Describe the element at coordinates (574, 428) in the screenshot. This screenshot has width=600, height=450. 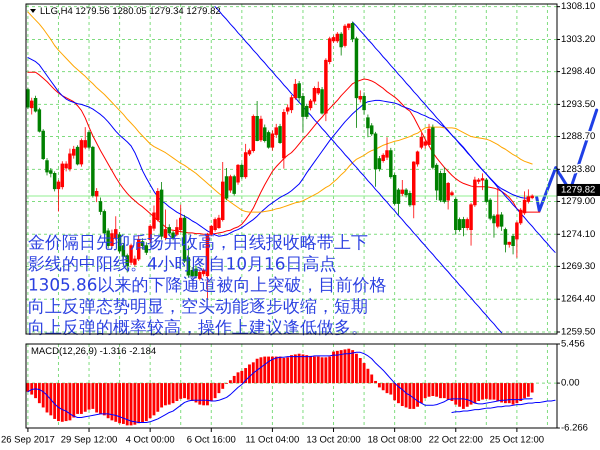
I see `y-tick-label: -6.266` at that location.